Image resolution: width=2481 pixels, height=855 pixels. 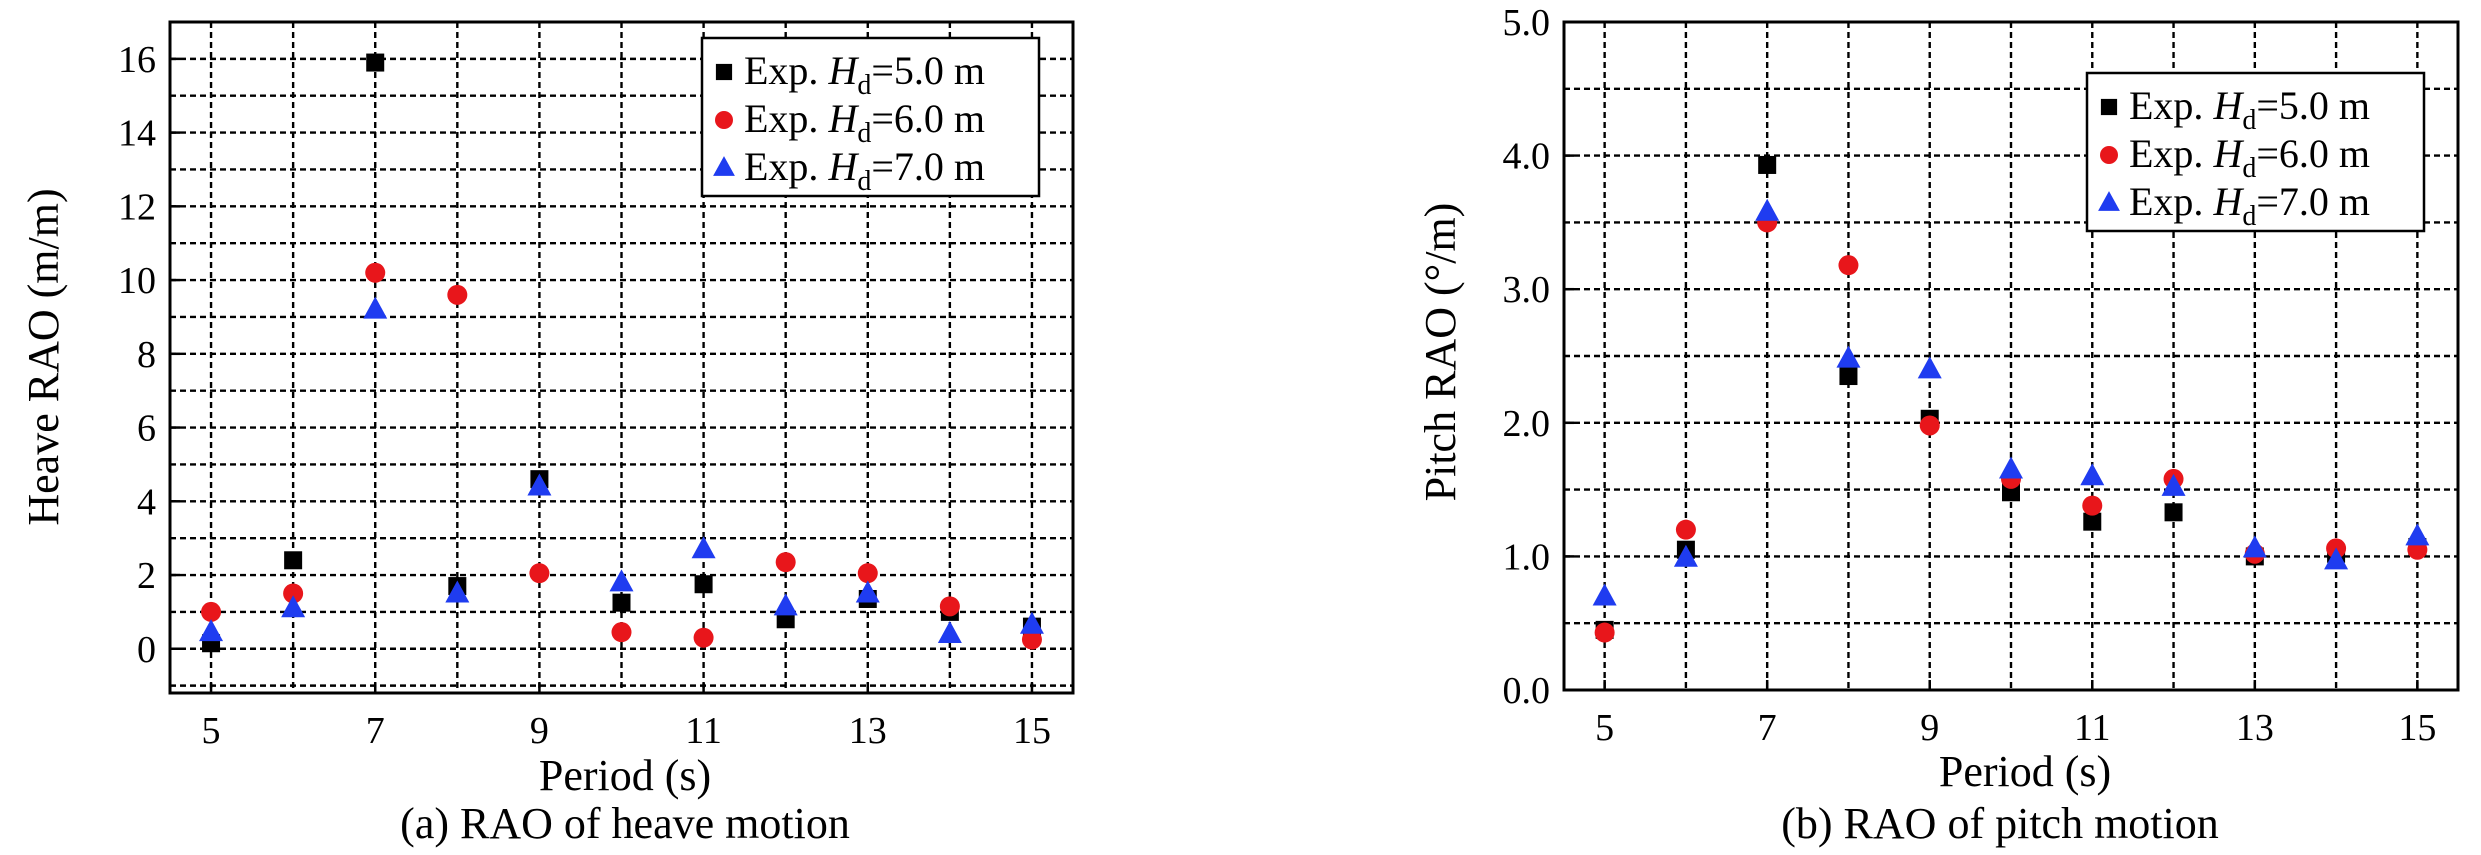 What do you see at coordinates (1440, 352) in the screenshot?
I see `pitch-y-axis-label: Pitch RAO (°/m)` at bounding box center [1440, 352].